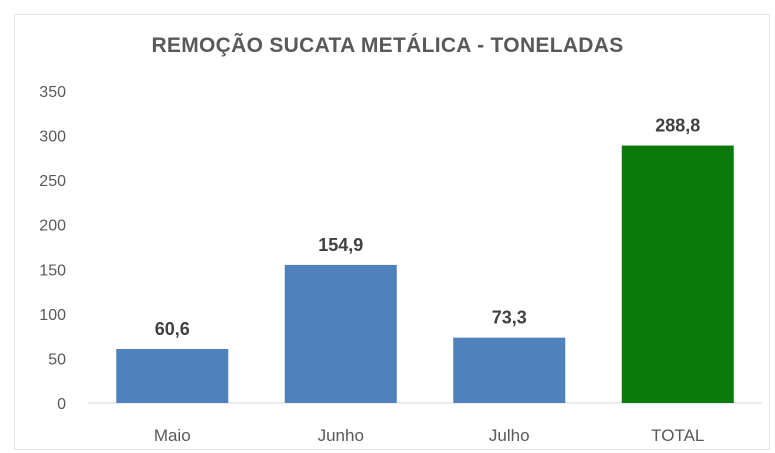 This screenshot has height=453, width=775. What do you see at coordinates (677, 435) in the screenshot?
I see `category-label-total: TOTAL` at bounding box center [677, 435].